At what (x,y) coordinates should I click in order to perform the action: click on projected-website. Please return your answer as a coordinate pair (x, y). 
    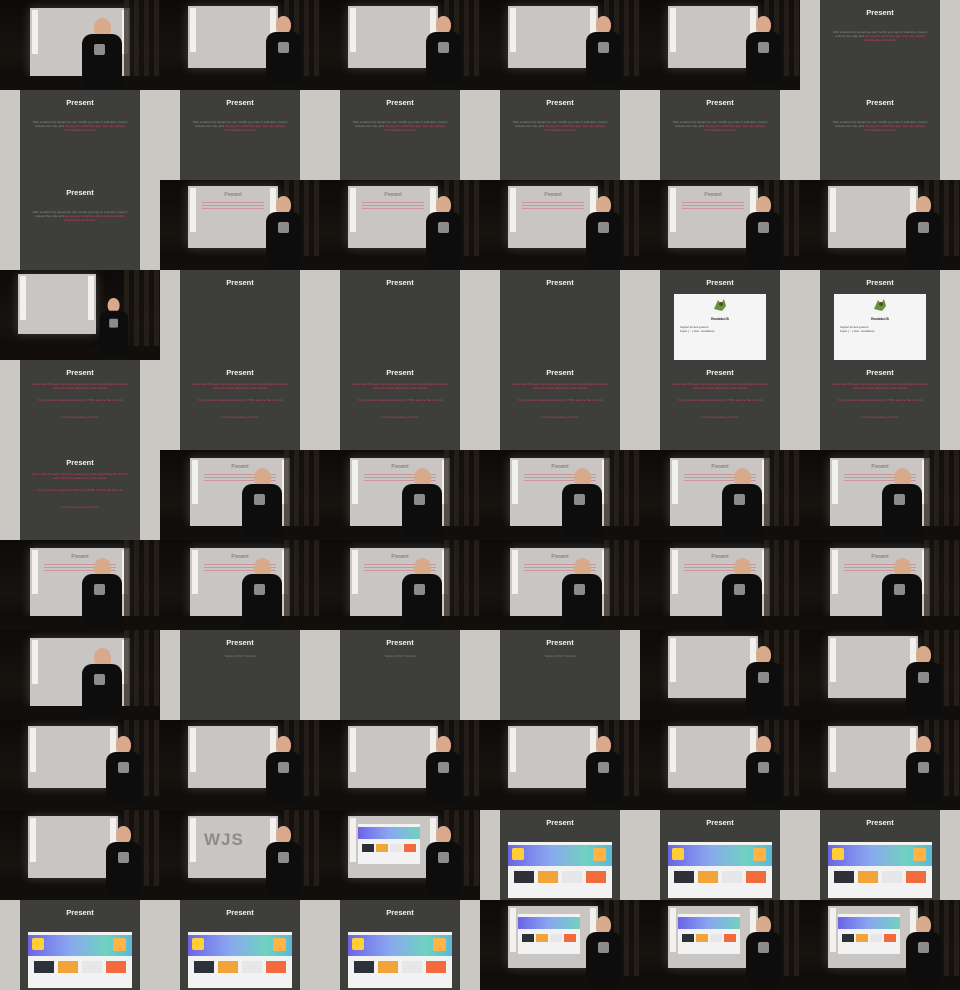
    Looking at the image, I should click on (869, 934).